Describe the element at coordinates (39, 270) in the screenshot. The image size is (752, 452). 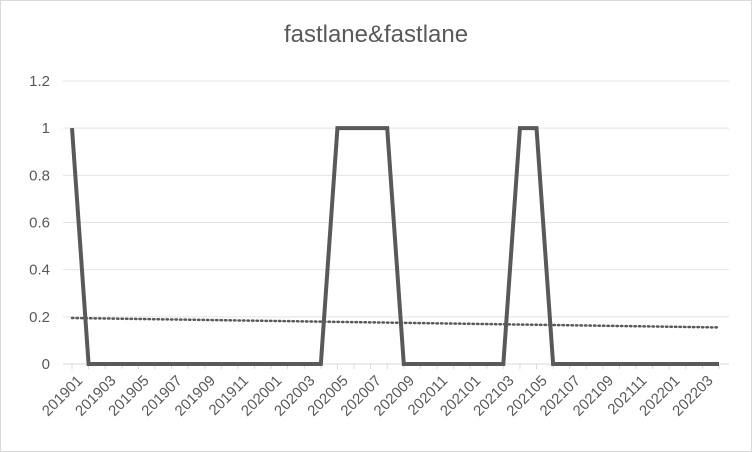
I see `y-tick-label: 0.4` at that location.